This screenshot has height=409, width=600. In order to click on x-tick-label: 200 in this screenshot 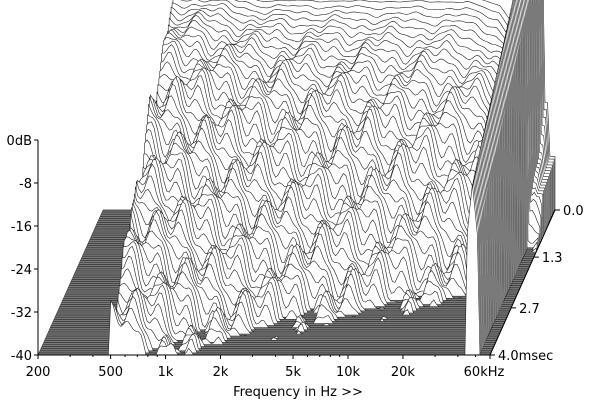, I will do `click(38, 372)`.